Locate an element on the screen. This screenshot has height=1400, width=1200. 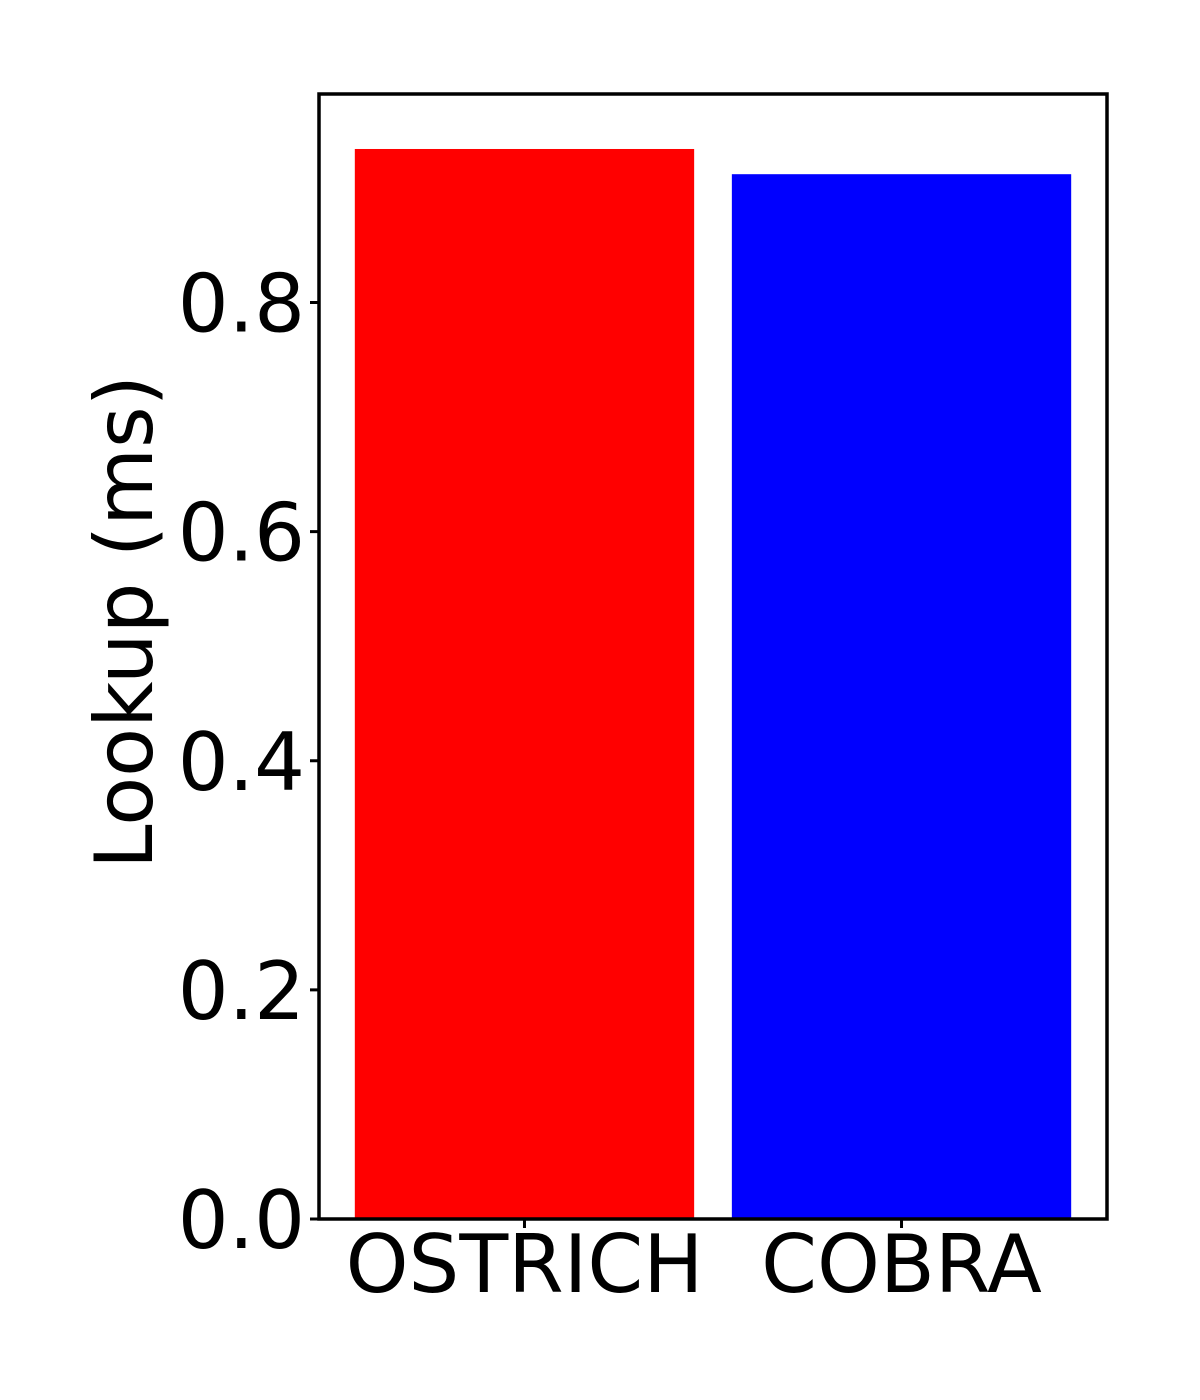
y-tick-label: 0.4 is located at coordinates (241, 762).